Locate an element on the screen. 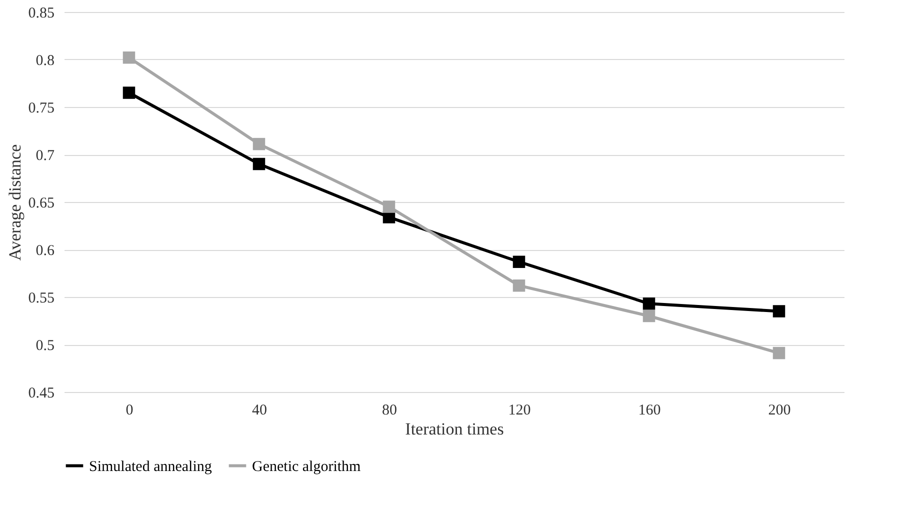 The height and width of the screenshot is (529, 907). legend-label: Simulated annealing is located at coordinates (150, 466).